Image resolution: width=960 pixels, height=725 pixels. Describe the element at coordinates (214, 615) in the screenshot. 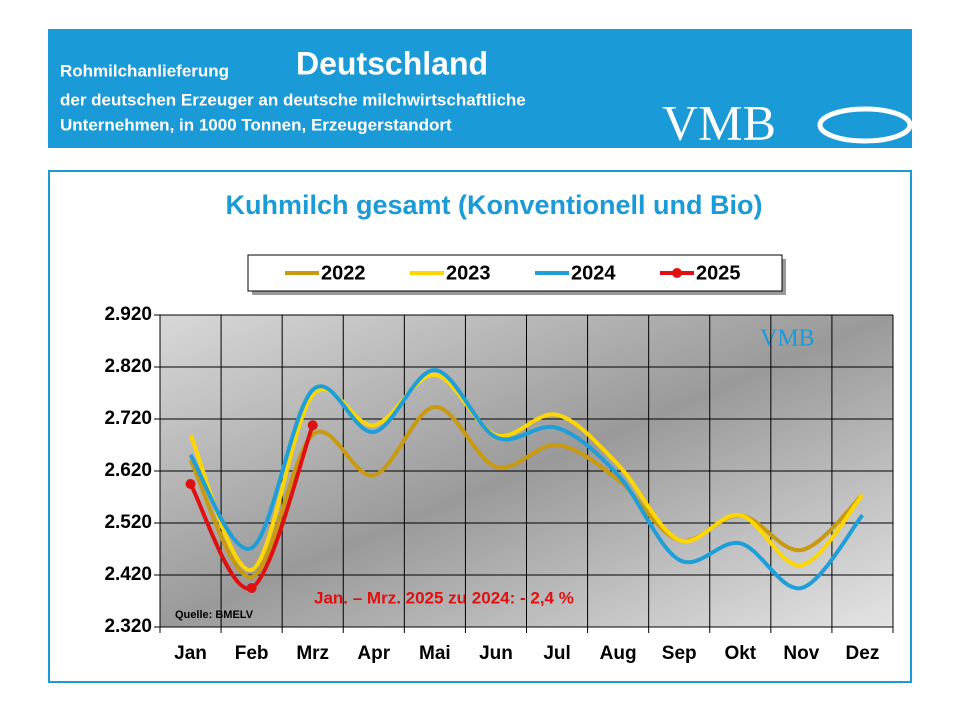

I see `source: Quelle: BMELV` at that location.